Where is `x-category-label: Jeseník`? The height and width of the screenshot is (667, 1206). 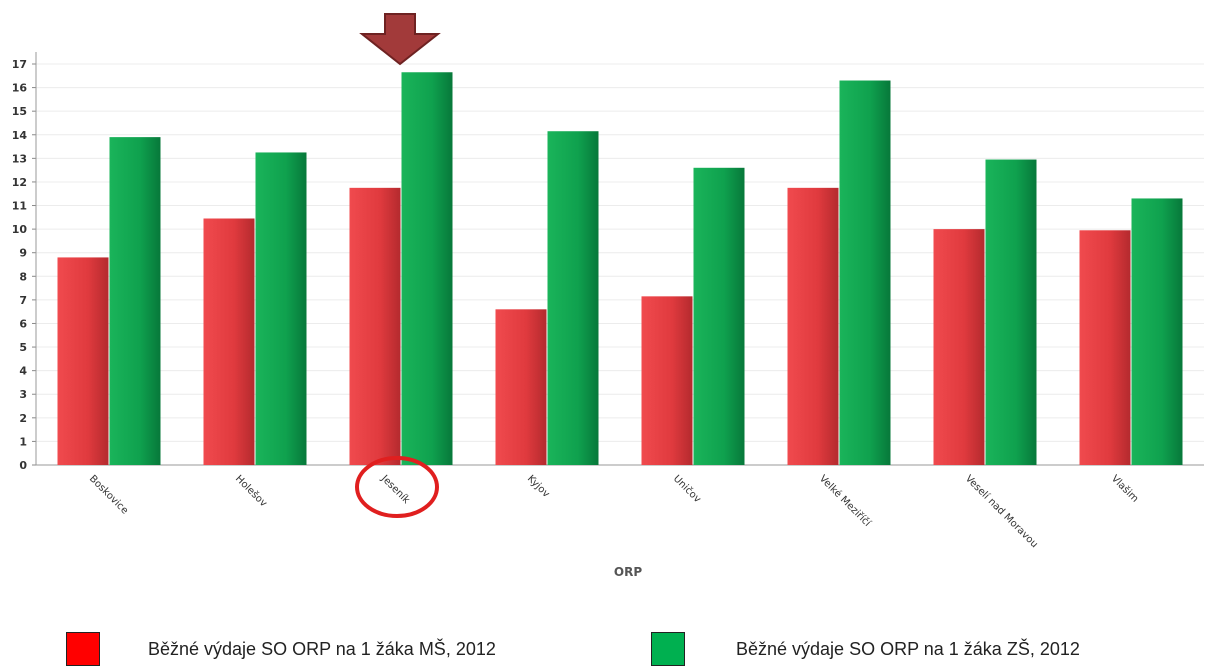
x-category-label: Jeseník is located at coordinates (395, 489).